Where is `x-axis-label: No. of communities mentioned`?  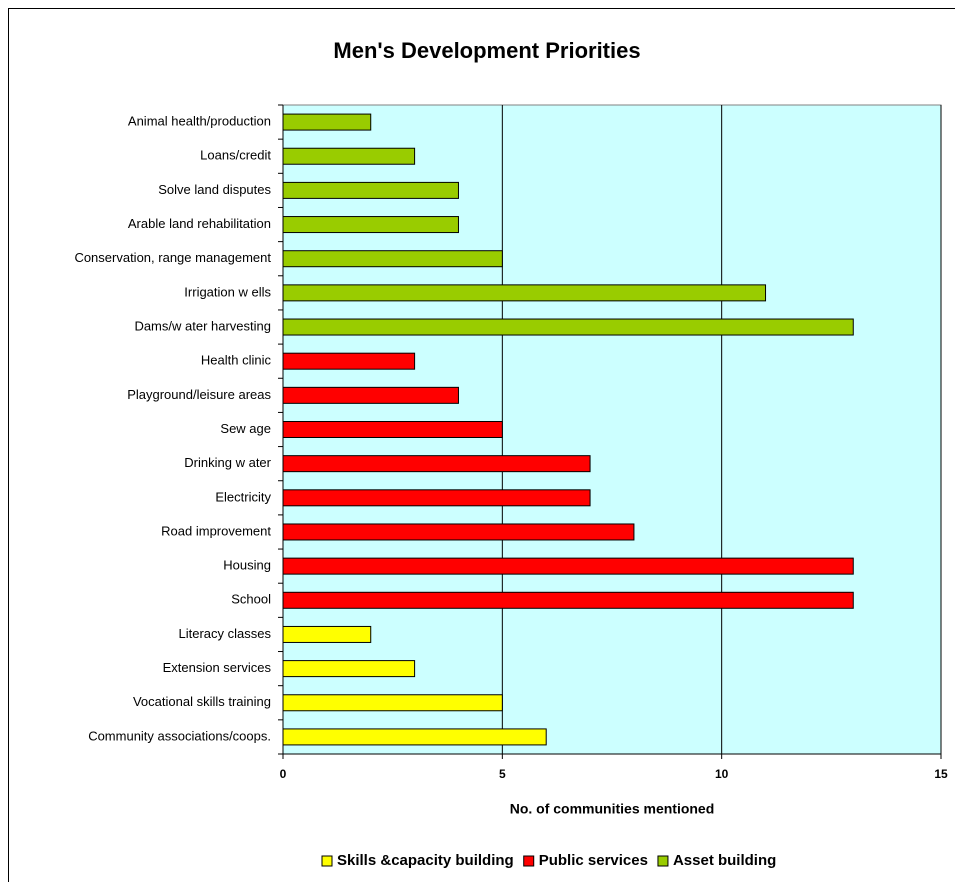
x-axis-label: No. of communities mentioned is located at coordinates (612, 809).